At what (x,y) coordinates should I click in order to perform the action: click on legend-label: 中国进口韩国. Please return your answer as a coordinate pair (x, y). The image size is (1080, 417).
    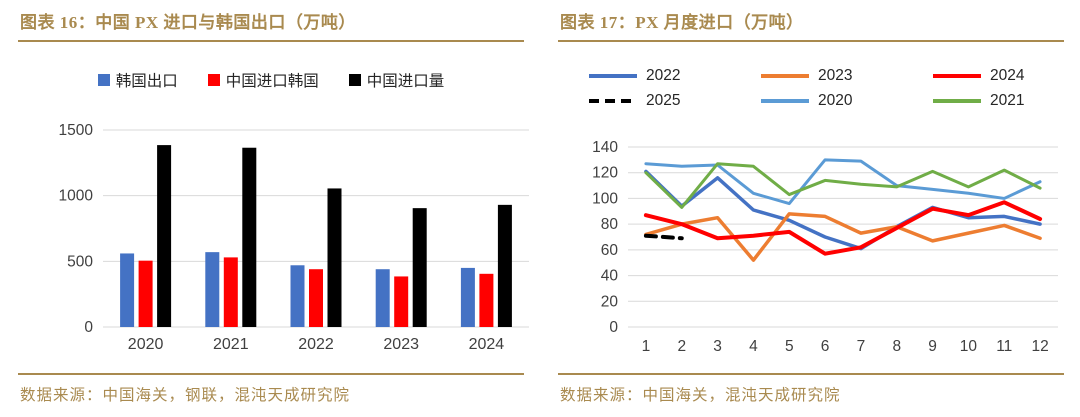
    Looking at the image, I should click on (272, 81).